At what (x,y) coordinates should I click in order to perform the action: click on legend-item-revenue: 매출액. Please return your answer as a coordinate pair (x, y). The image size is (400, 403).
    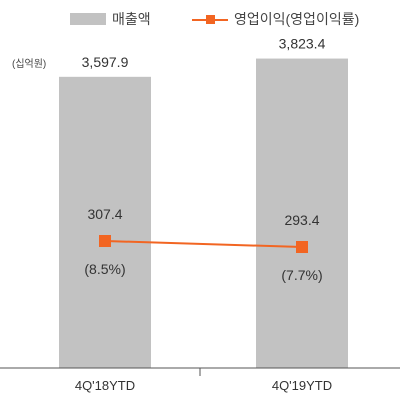
    Looking at the image, I should click on (110, 19).